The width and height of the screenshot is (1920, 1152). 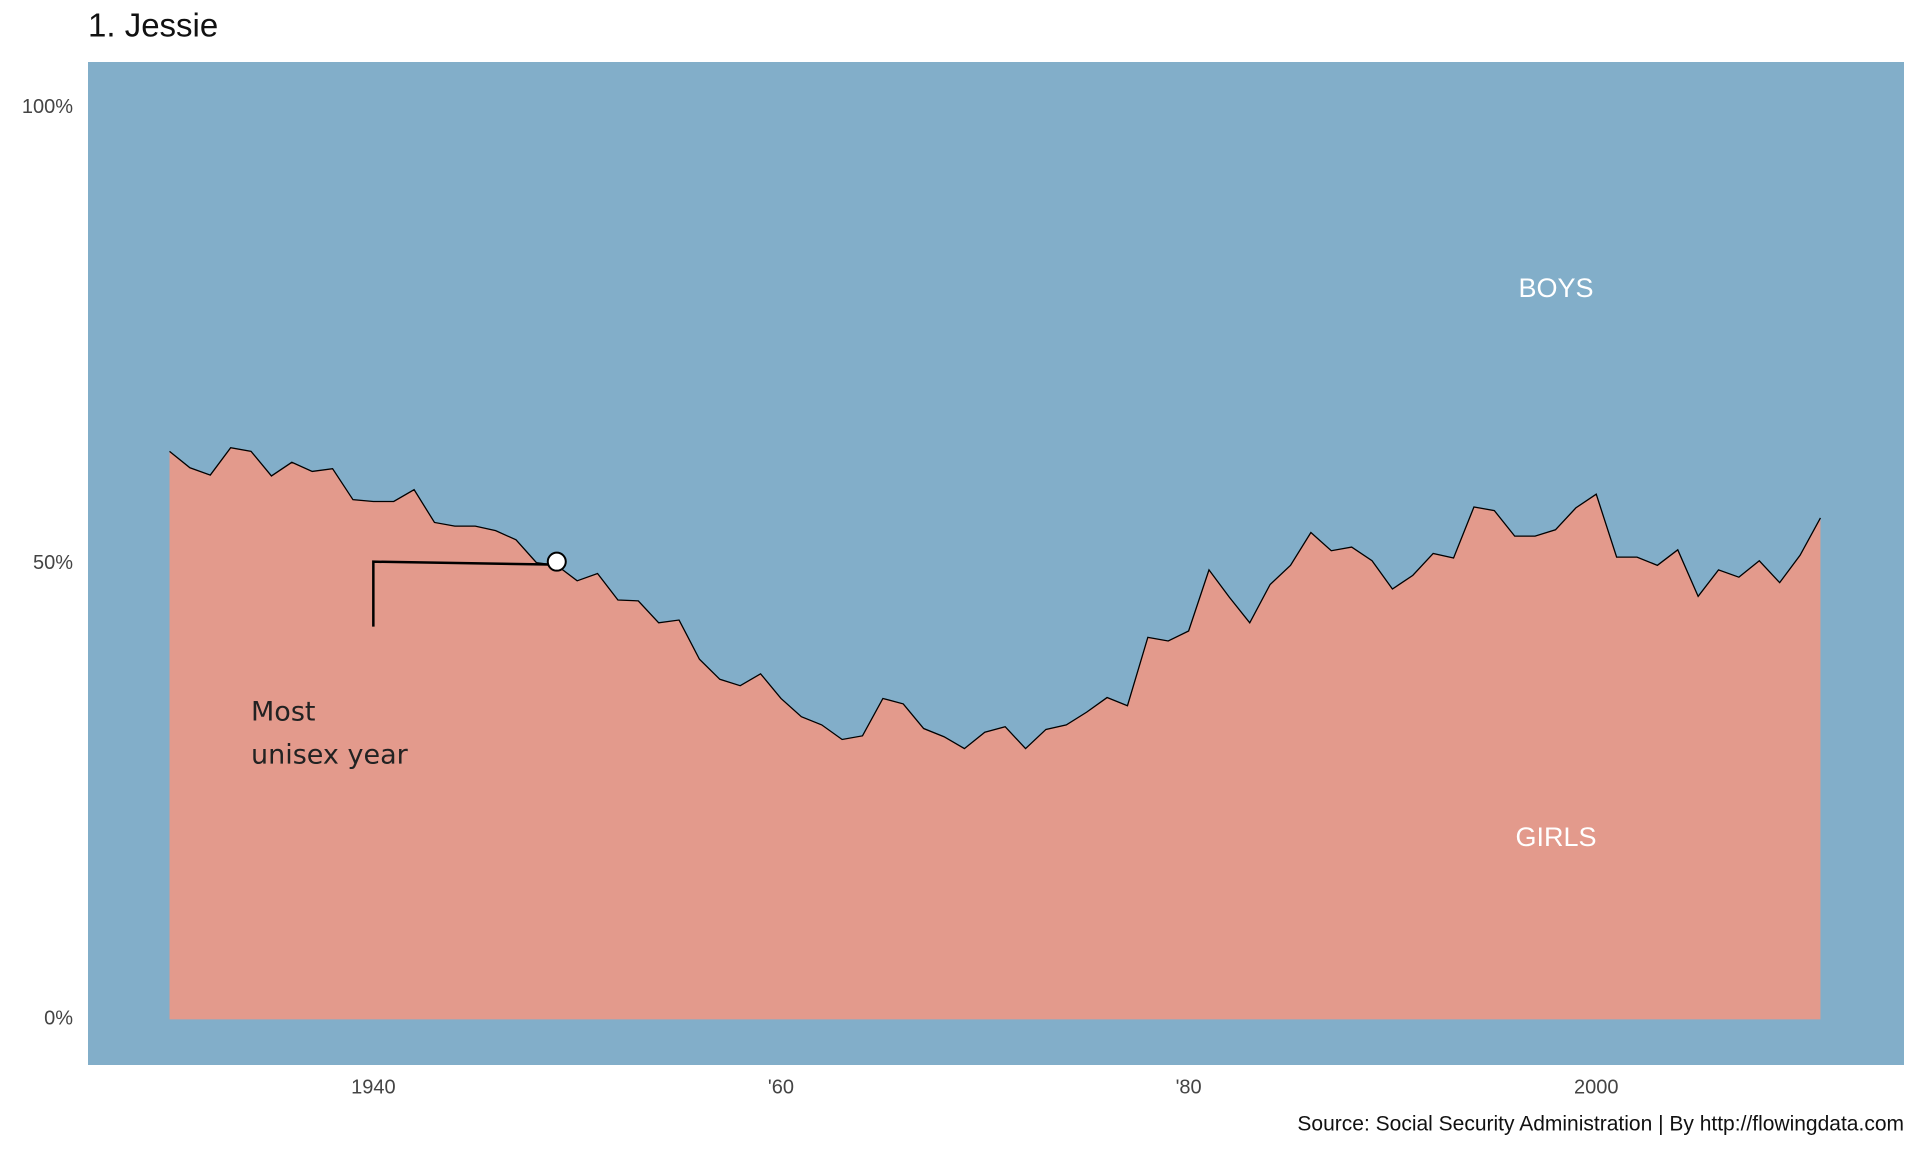 I want to click on x-tick-label: '60, so click(x=781, y=1087).